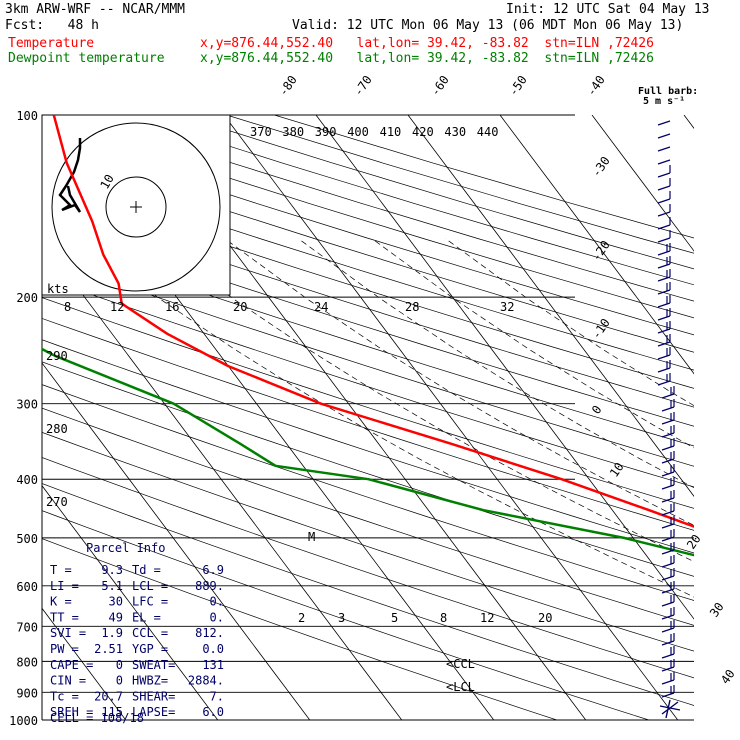 This screenshot has width=740, height=740. What do you see at coordinates (125, 548) in the screenshot?
I see `parcel-info-title: Parcel Info` at bounding box center [125, 548].